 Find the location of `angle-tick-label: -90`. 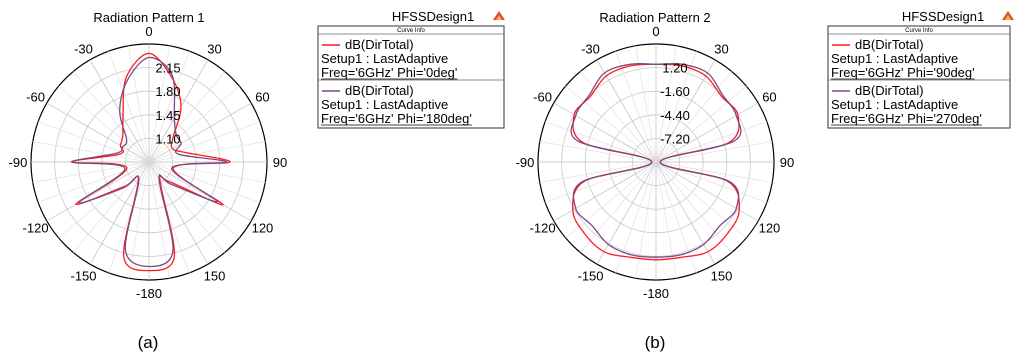

angle-tick-label: -90 is located at coordinates (18, 162).